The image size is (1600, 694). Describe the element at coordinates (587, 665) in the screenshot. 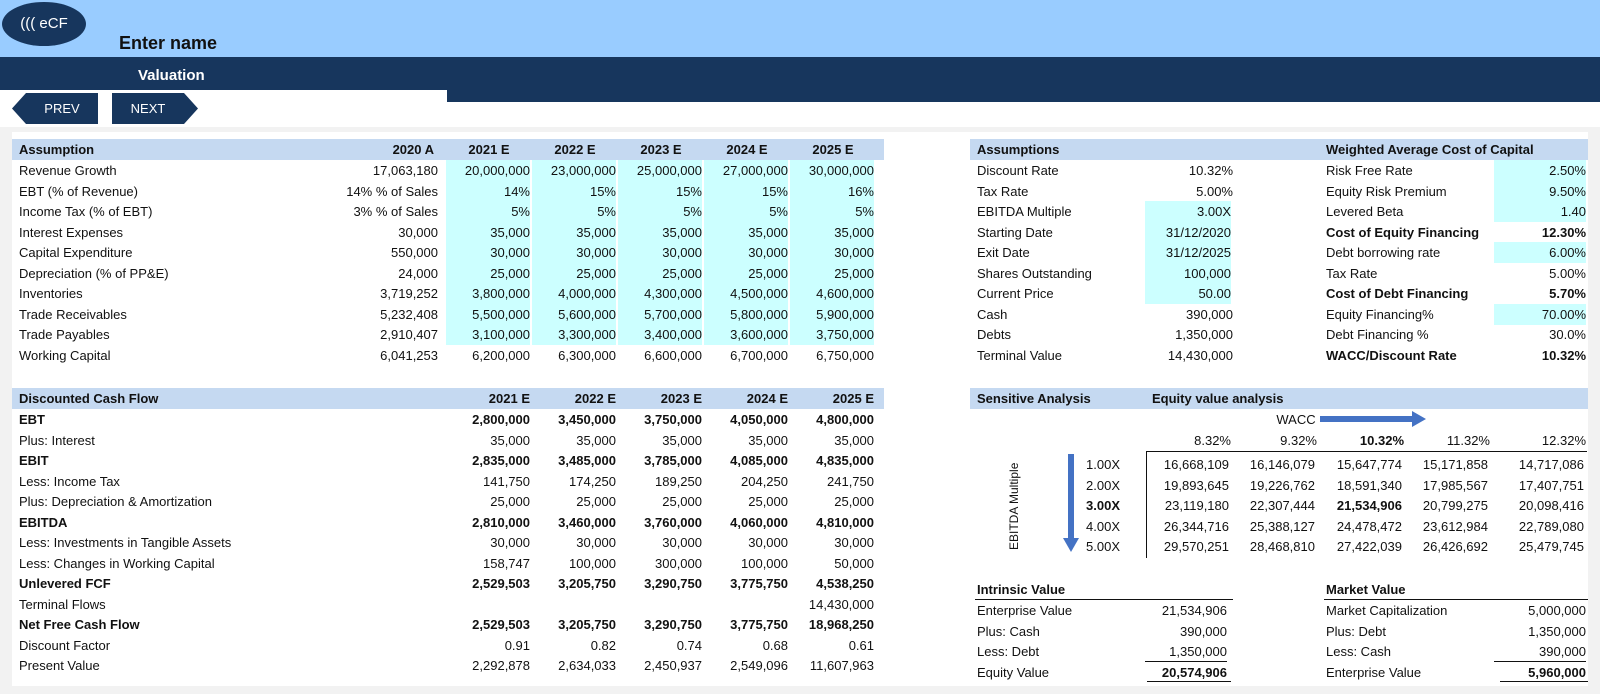

I see `dcf-cell: 2,634,033` at that location.